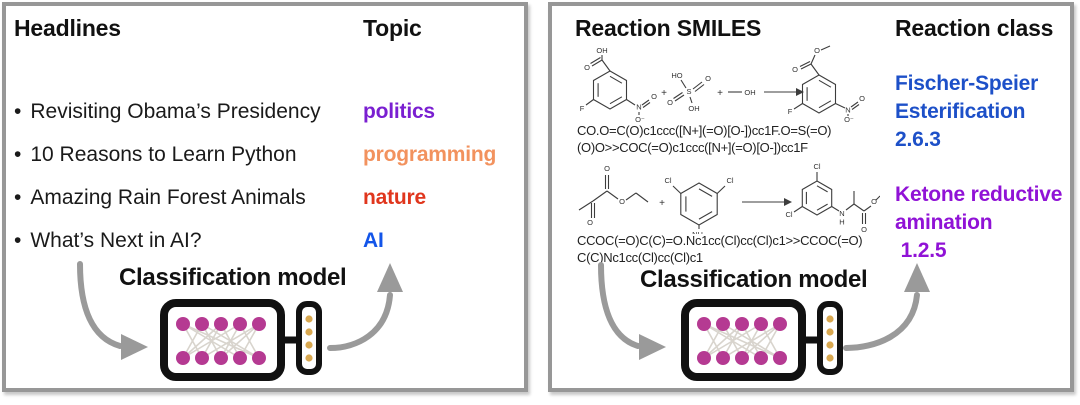 The width and height of the screenshot is (1080, 405). I want to click on topic-label: politics, so click(399, 111).